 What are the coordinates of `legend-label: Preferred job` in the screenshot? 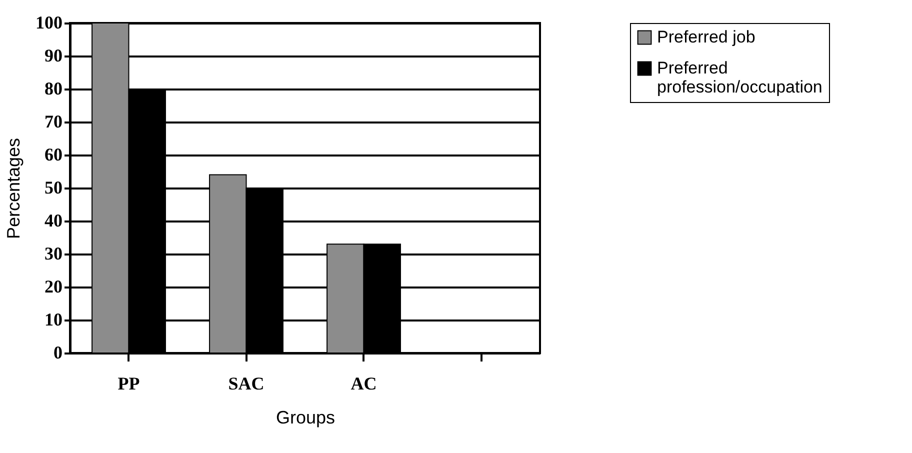 It's located at (706, 37).